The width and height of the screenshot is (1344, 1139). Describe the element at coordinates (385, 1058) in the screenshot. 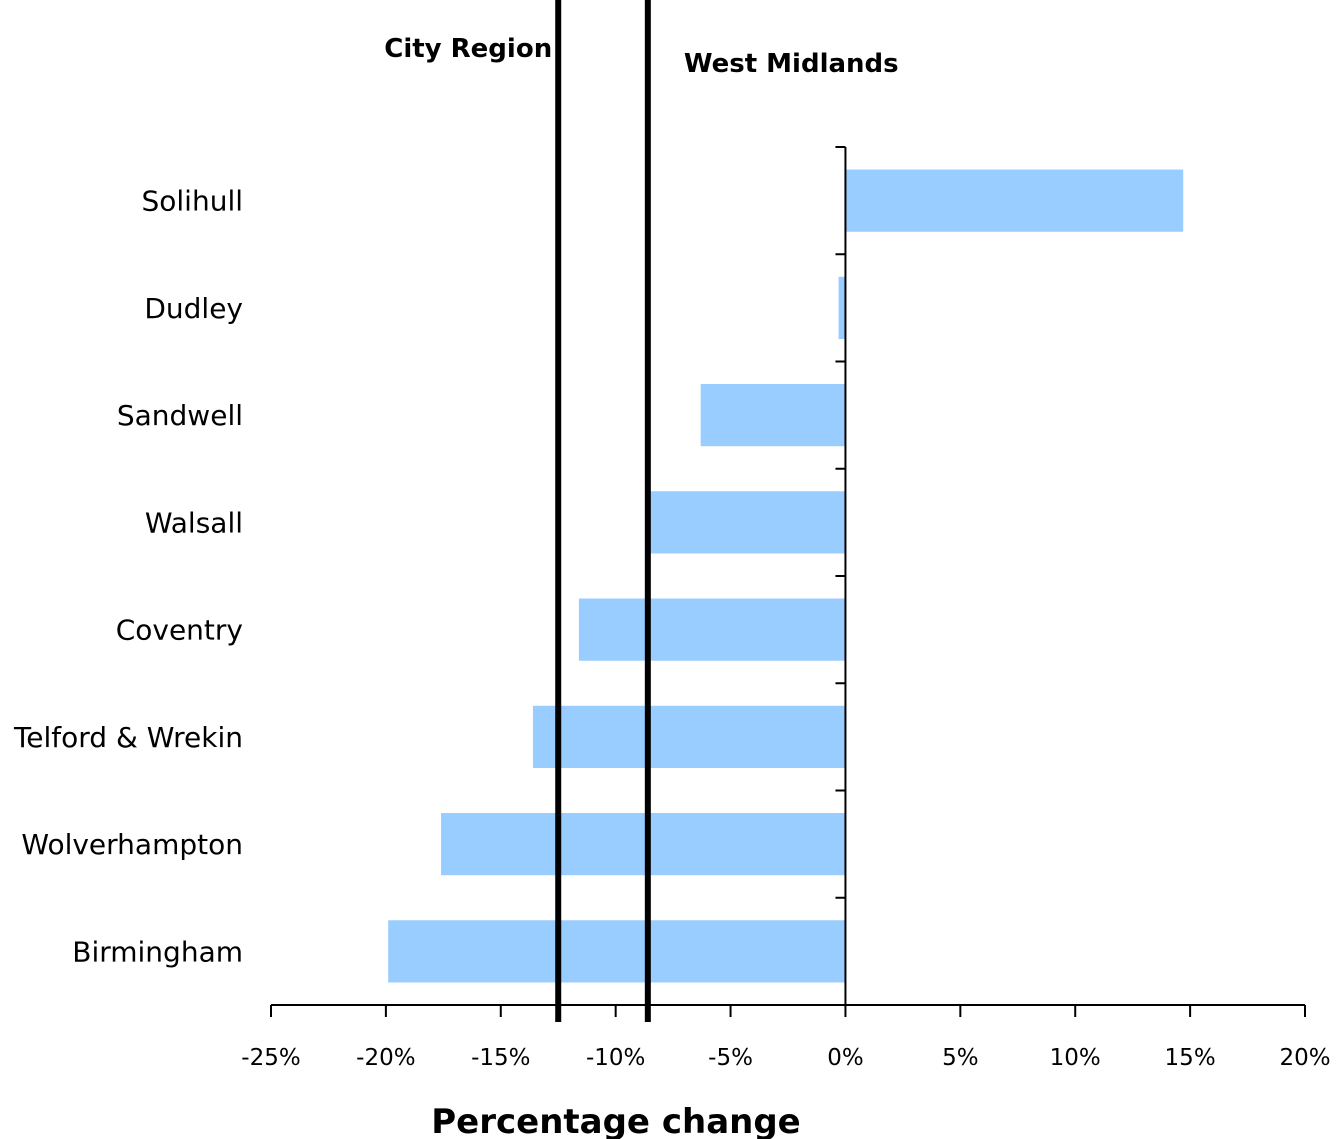

I see `x-tick-label: -20%` at that location.